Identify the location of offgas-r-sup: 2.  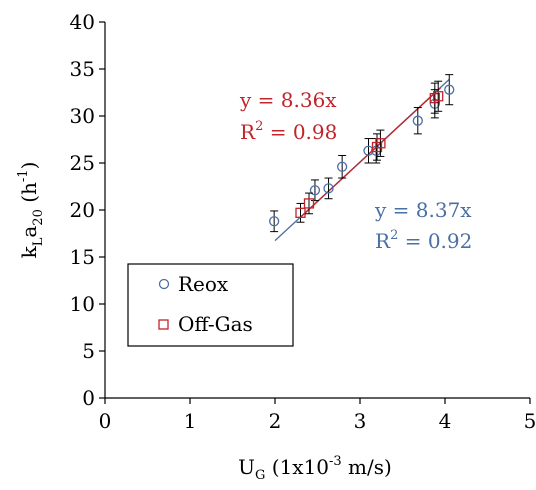
(259, 126).